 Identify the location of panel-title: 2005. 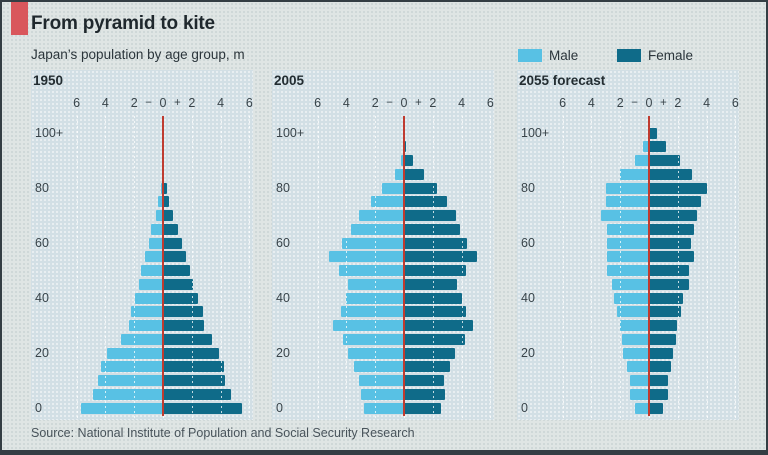
(289, 80).